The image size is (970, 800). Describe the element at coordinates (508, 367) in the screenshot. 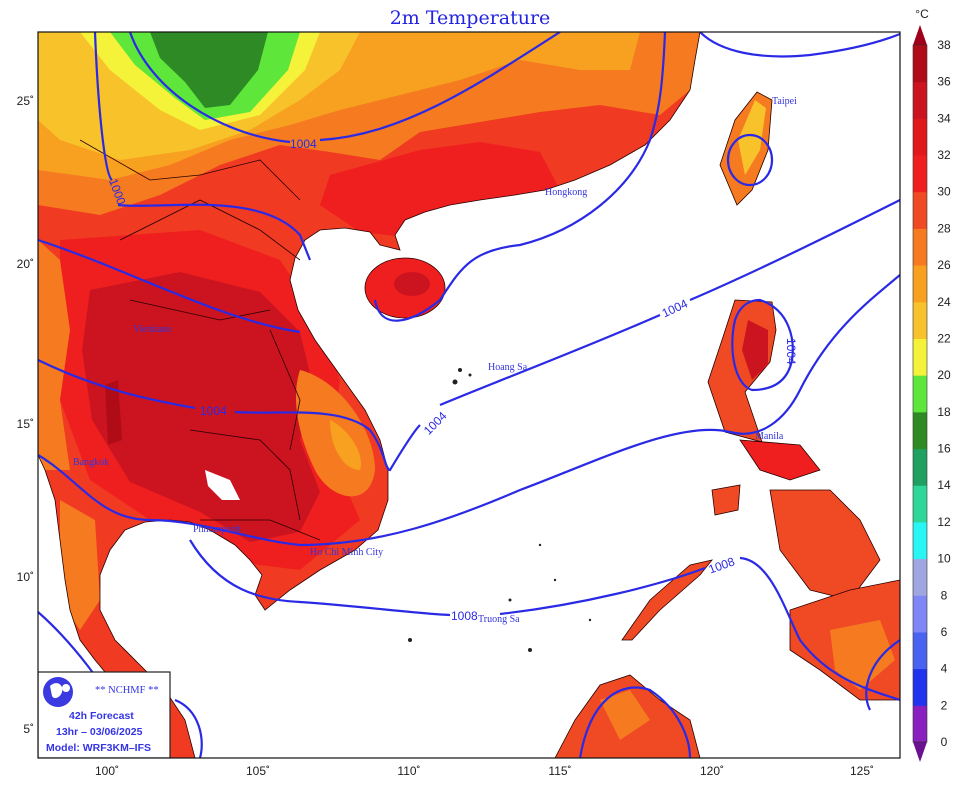

I see `city-label-hoang-sa: Hoang Sa` at that location.